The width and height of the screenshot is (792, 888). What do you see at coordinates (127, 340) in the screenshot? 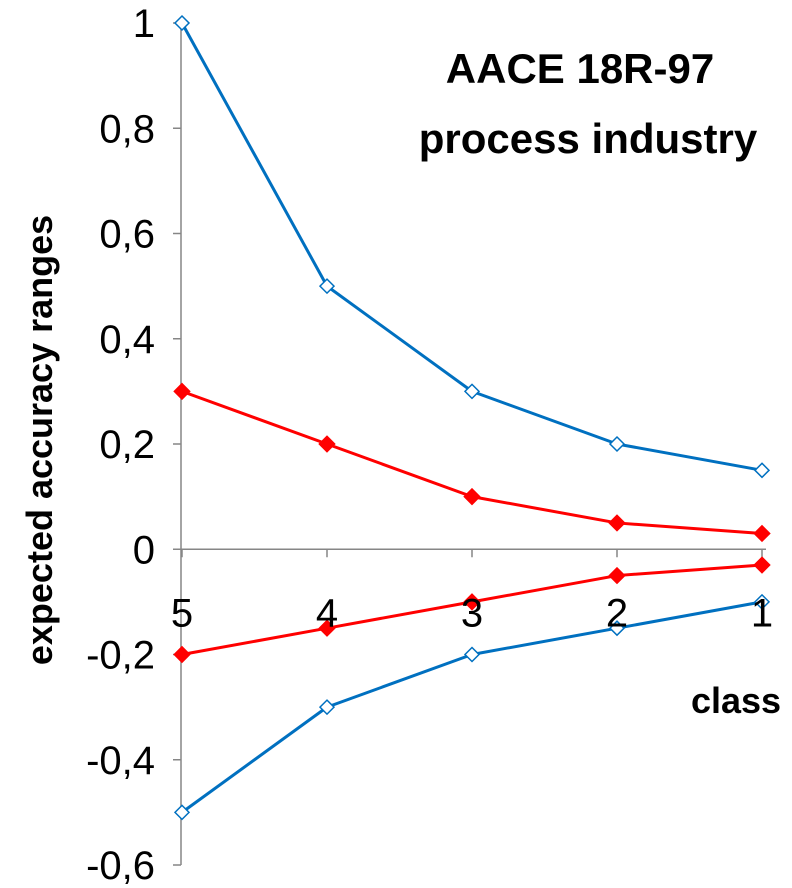
I see `y-tick-label: 0,4` at bounding box center [127, 340].